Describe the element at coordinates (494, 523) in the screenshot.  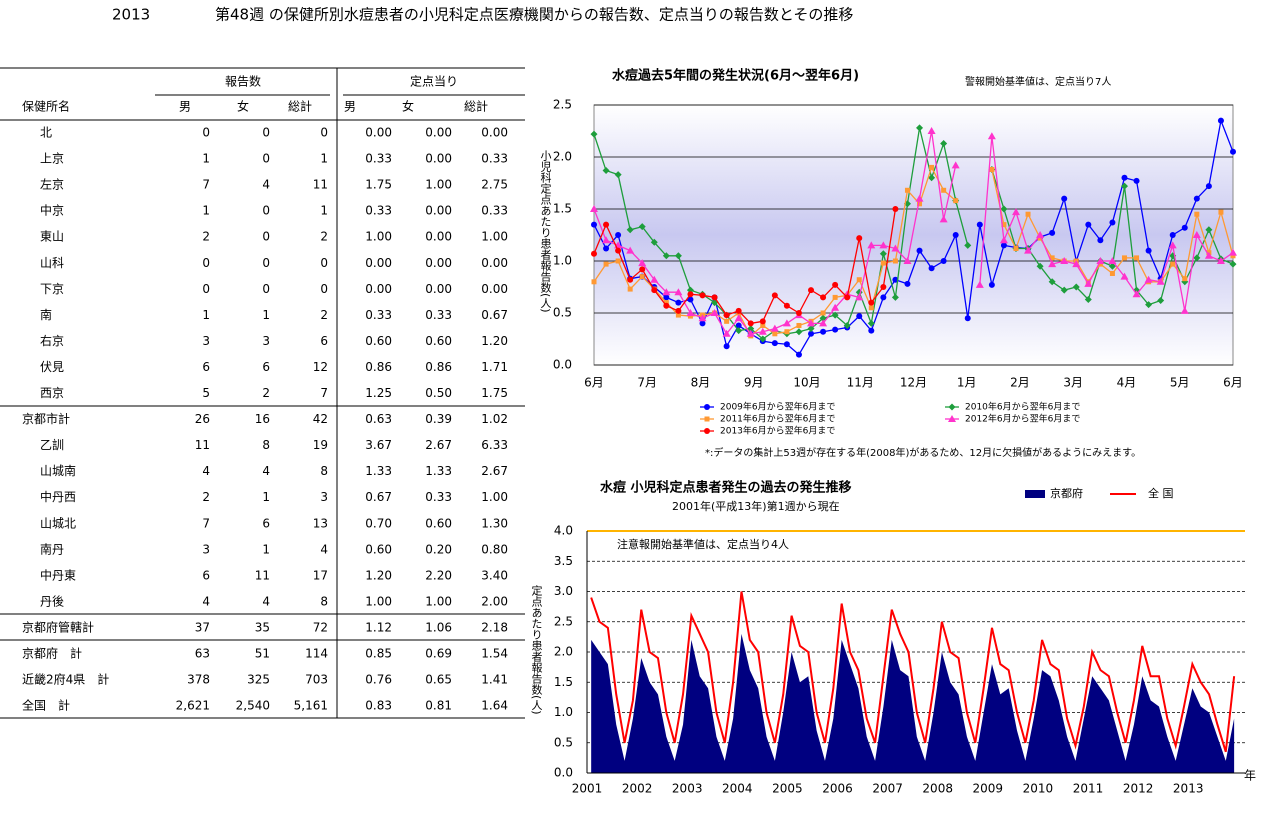
I see `cell: 1.30` at that location.